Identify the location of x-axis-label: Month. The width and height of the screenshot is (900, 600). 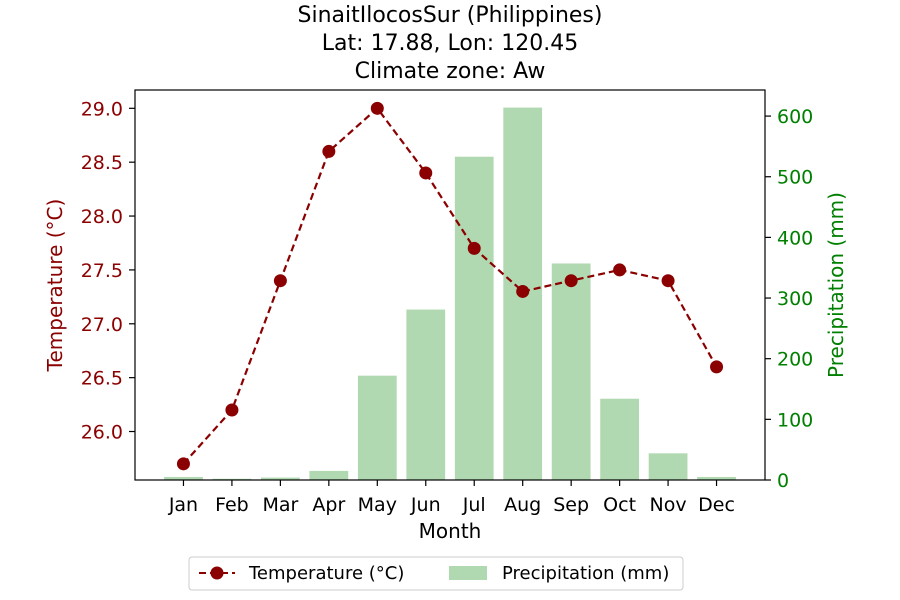
(450, 531).